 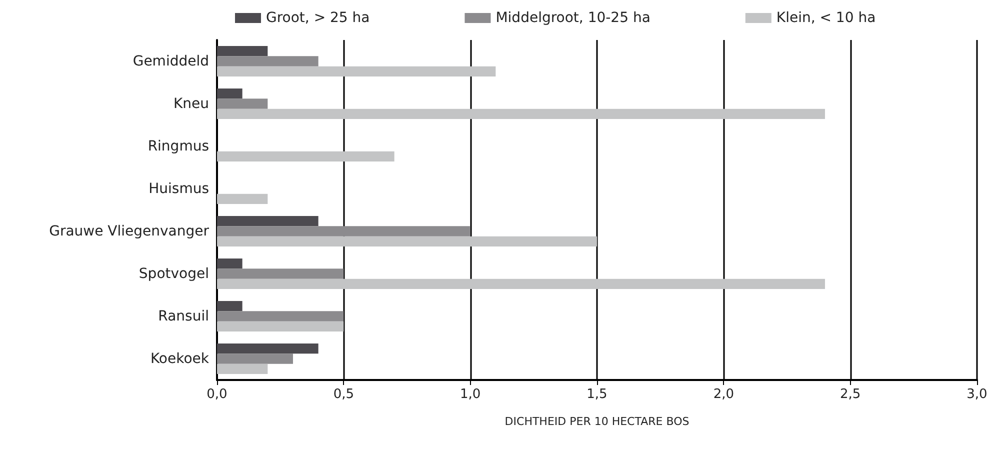 What do you see at coordinates (343, 394) in the screenshot?
I see `x-tick-label: 0,5` at bounding box center [343, 394].